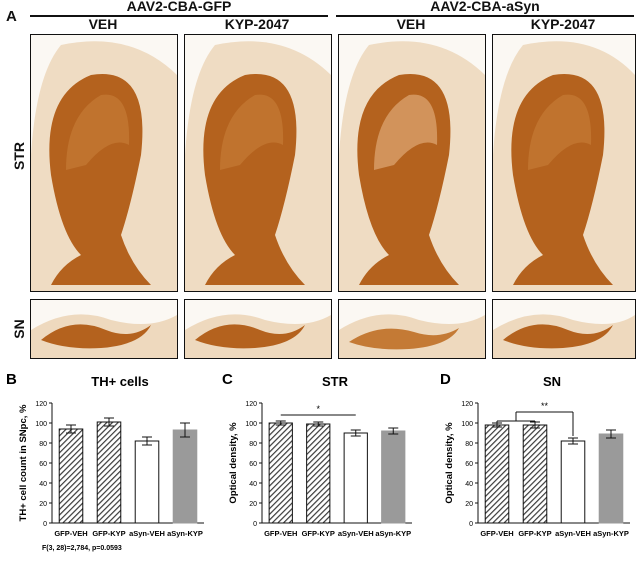  I want to click on micrograph-sn-asyn-kyp, so click(564, 329).